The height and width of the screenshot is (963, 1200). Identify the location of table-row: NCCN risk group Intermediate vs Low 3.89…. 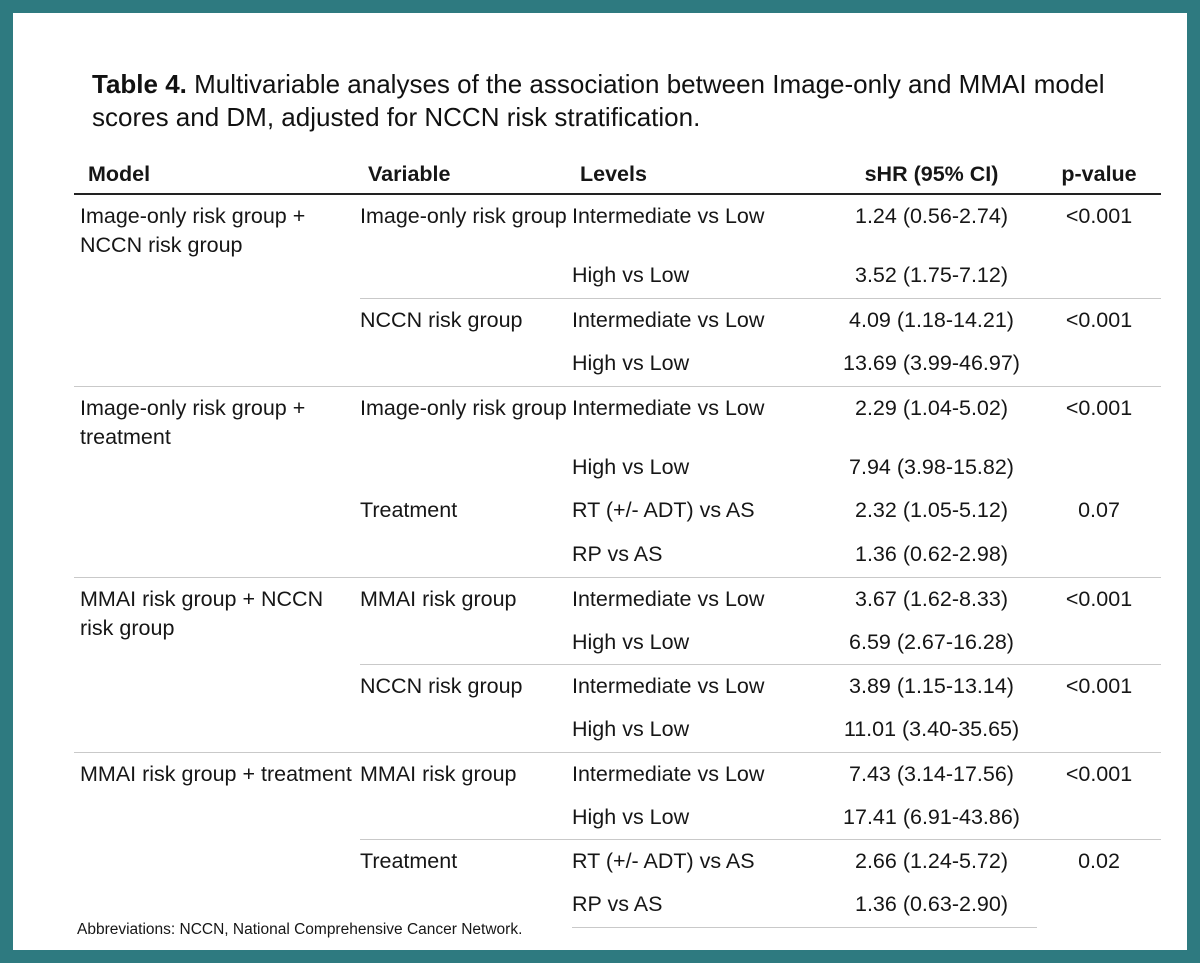
(617, 707).